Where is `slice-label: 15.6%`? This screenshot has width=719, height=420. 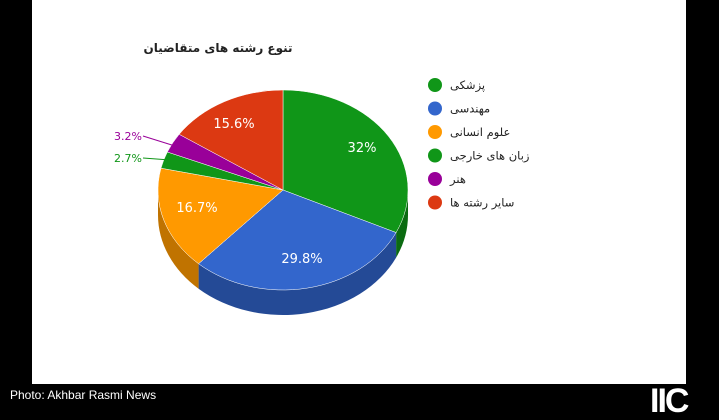
slice-label: 15.6% is located at coordinates (233, 124).